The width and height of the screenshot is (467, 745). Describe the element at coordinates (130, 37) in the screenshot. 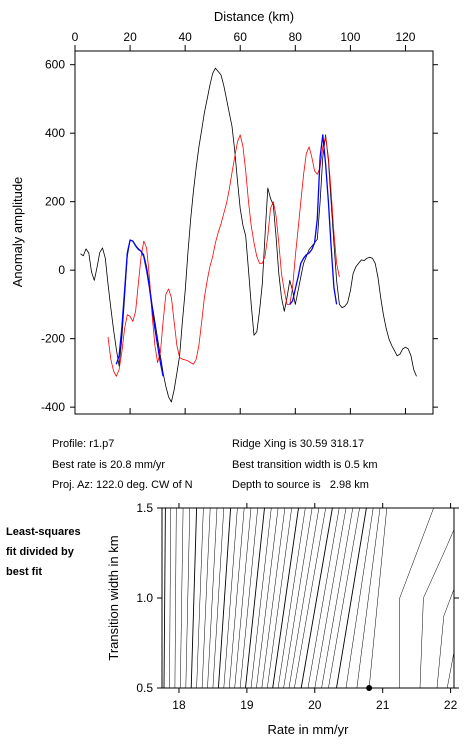

I see `top-x-tick-label: 20` at that location.